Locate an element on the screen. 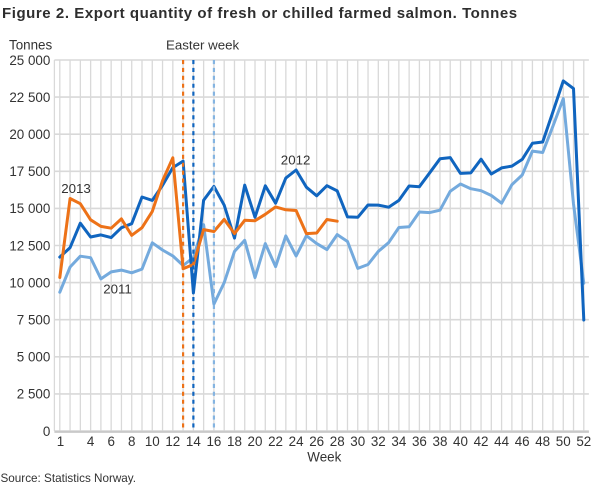 The image size is (610, 493). svg-text: 18 is located at coordinates (234, 441).